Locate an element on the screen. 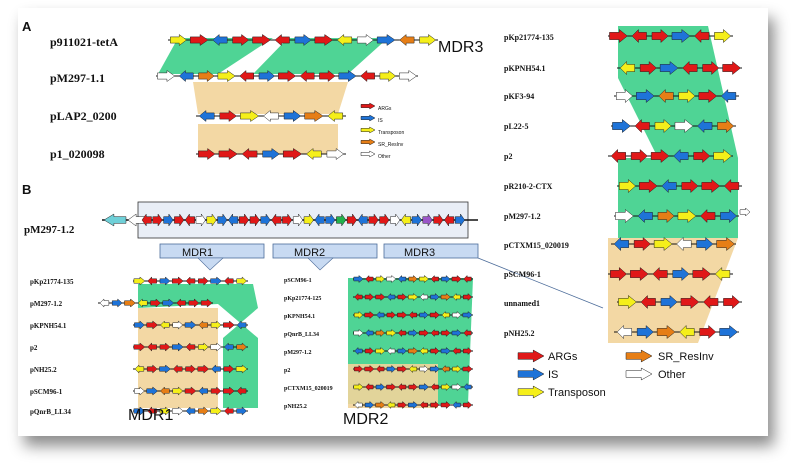  mini-legend-args: ARGs is located at coordinates (385, 109).